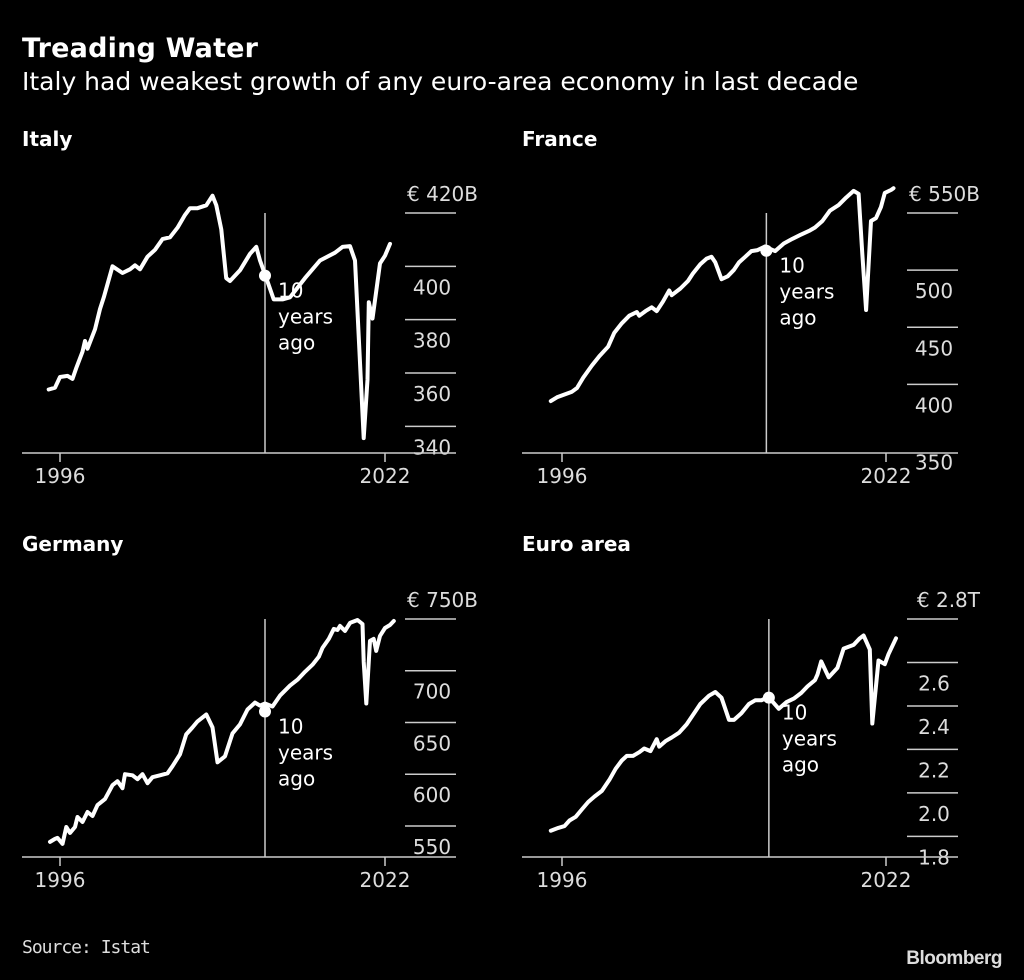  Describe the element at coordinates (944, 194) in the screenshot. I see `y-tick-label-france-0: € 550B` at that location.